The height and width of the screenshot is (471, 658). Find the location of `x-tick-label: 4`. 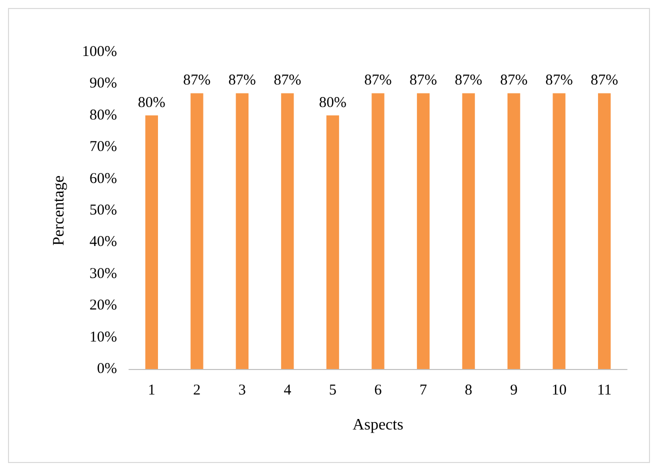

x-tick-label: 4 is located at coordinates (288, 390).